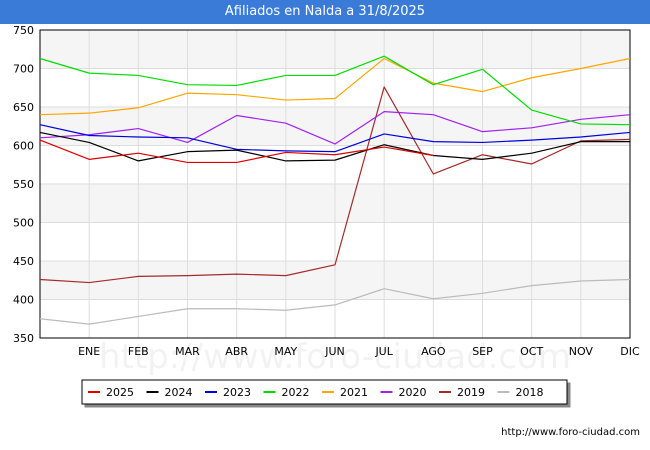  I want to click on y-tick-label: 550, so click(23, 184).